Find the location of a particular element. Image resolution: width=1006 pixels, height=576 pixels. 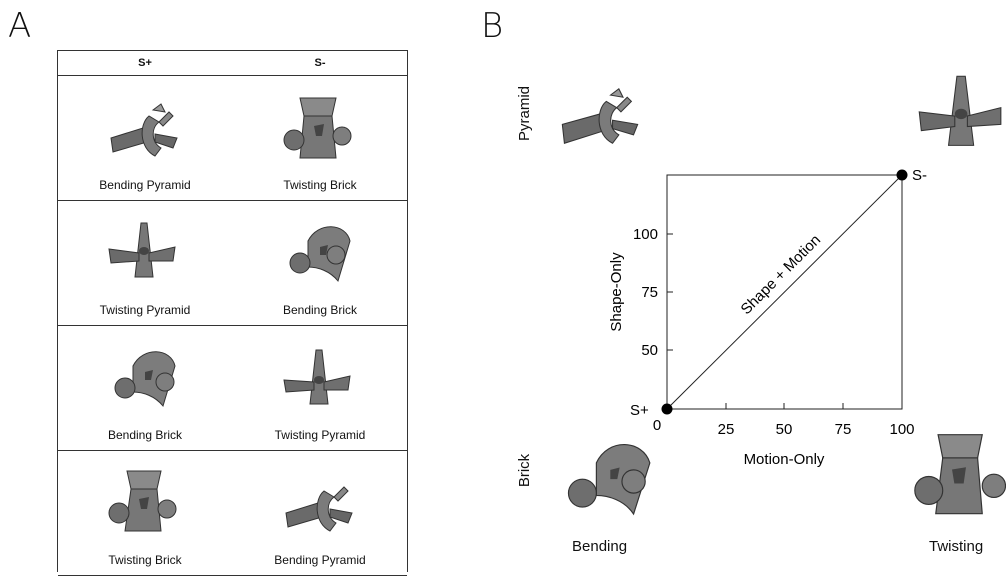

header-s-minus: S- is located at coordinates (320, 63).